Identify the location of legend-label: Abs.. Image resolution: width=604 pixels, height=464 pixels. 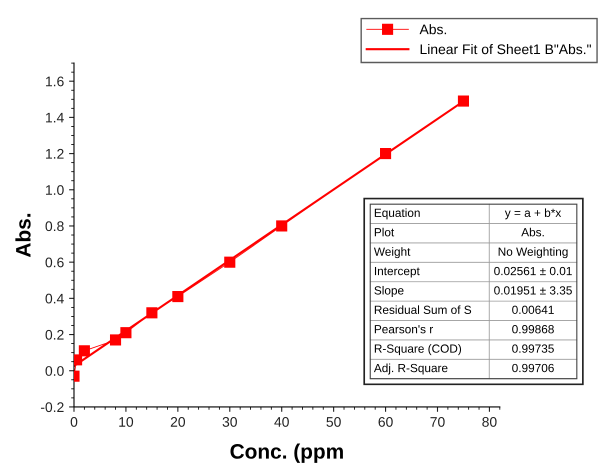
(433, 29).